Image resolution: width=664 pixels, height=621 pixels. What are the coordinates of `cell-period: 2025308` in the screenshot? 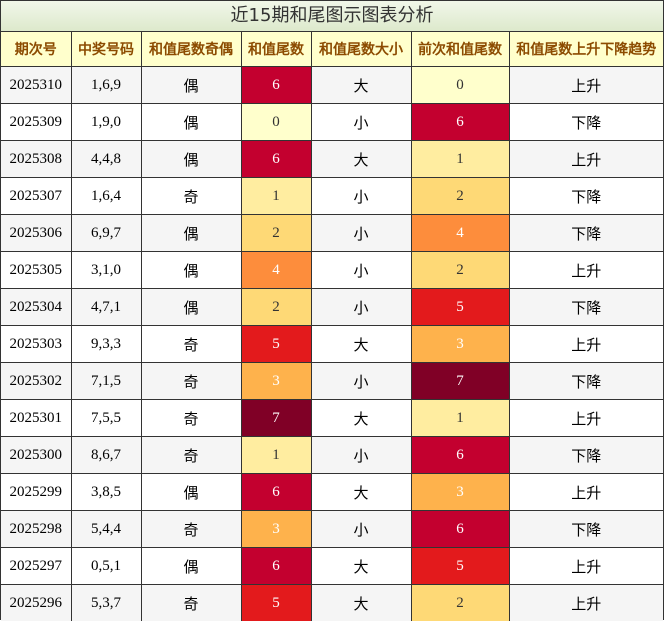 It's located at (36, 159).